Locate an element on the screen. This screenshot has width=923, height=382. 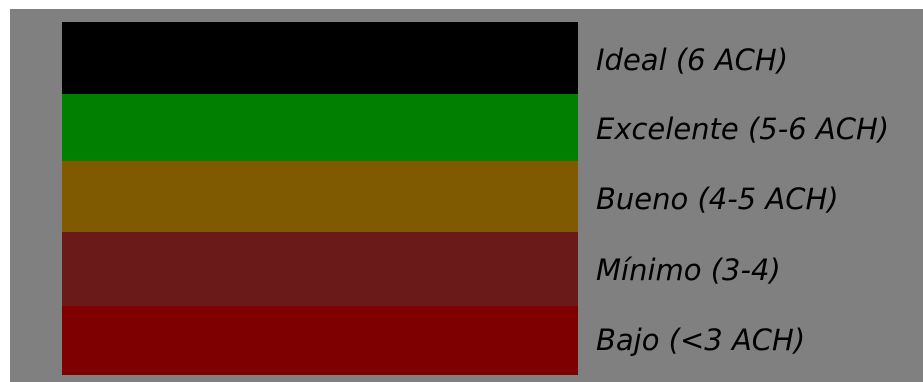
swatch-ideal is located at coordinates (320, 58).